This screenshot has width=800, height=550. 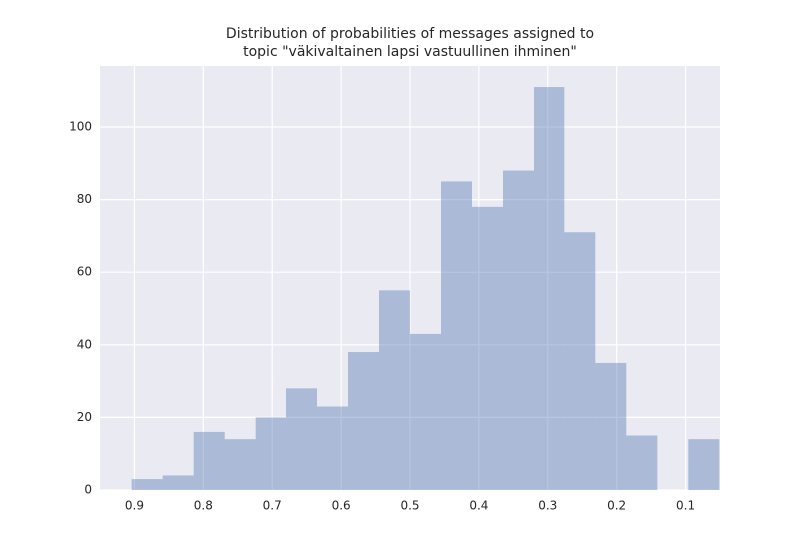 What do you see at coordinates (547, 506) in the screenshot?
I see `x-tick-label: 0.3` at bounding box center [547, 506].